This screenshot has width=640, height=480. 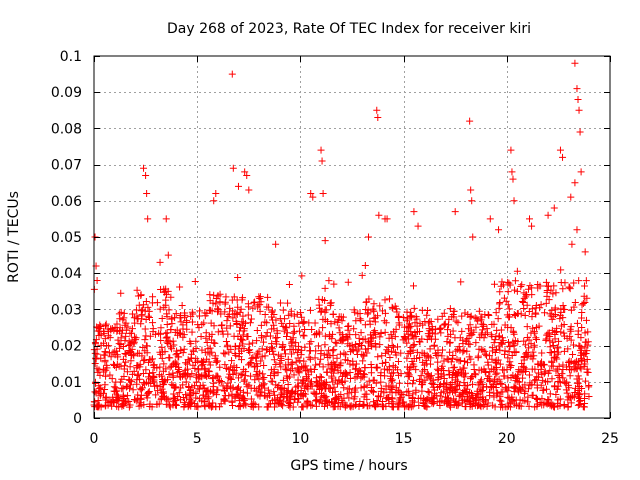 I want to click on y-tick-label: 0.04, so click(x=66, y=274).